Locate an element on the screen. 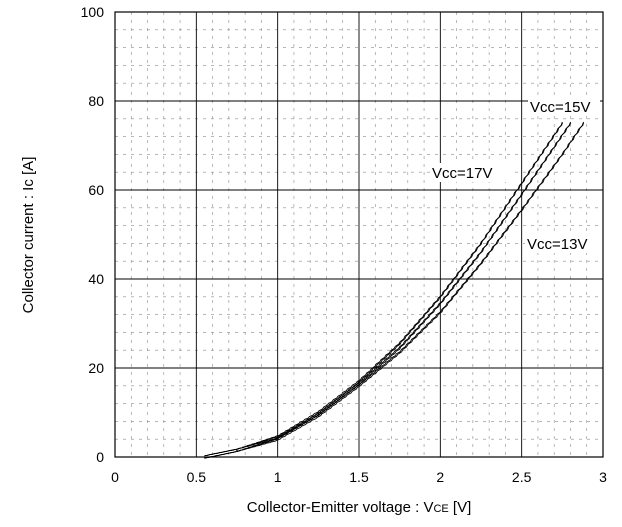  y-tick-label: 0 is located at coordinates (100, 457).